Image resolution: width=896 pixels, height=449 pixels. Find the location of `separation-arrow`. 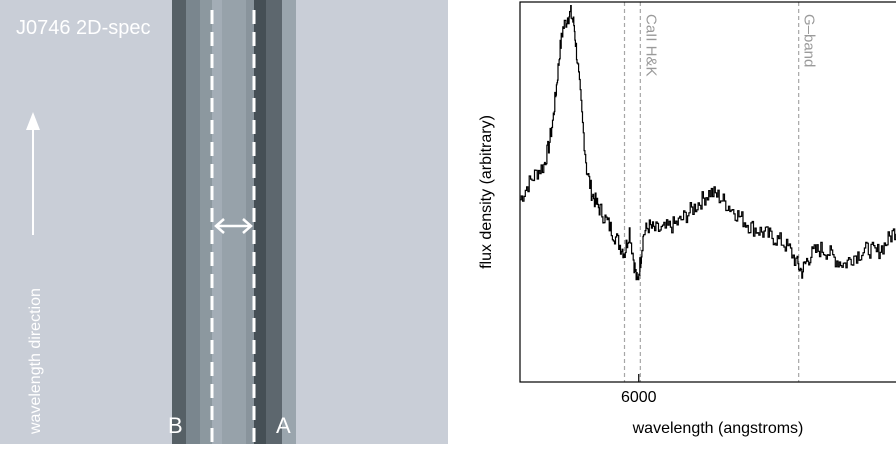

separation-arrow is located at coordinates (233, 226).